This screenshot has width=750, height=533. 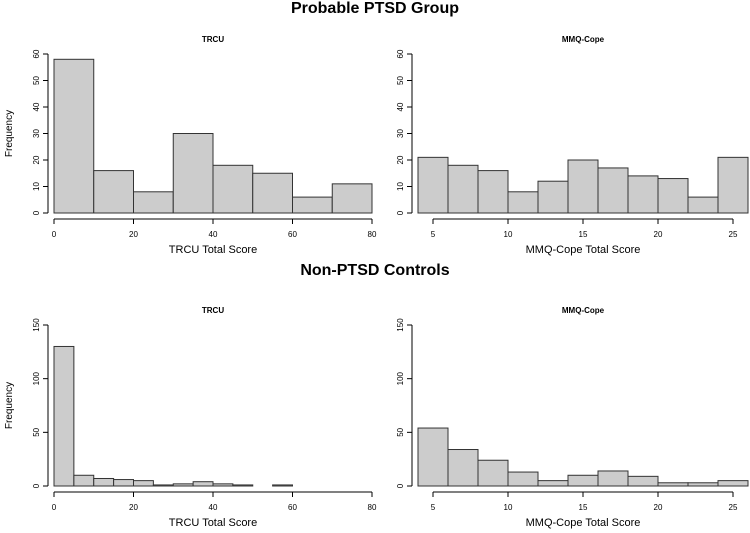 What do you see at coordinates (433, 507) in the screenshot?
I see `panel-4-x-tick-label: 5` at bounding box center [433, 507].